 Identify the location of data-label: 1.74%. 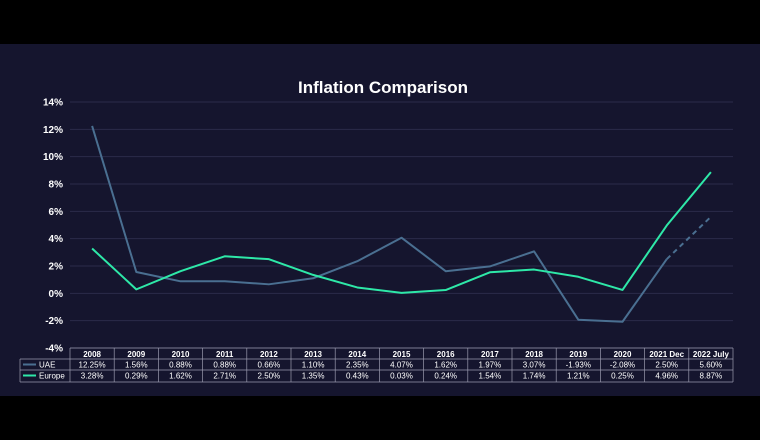
(534, 376).